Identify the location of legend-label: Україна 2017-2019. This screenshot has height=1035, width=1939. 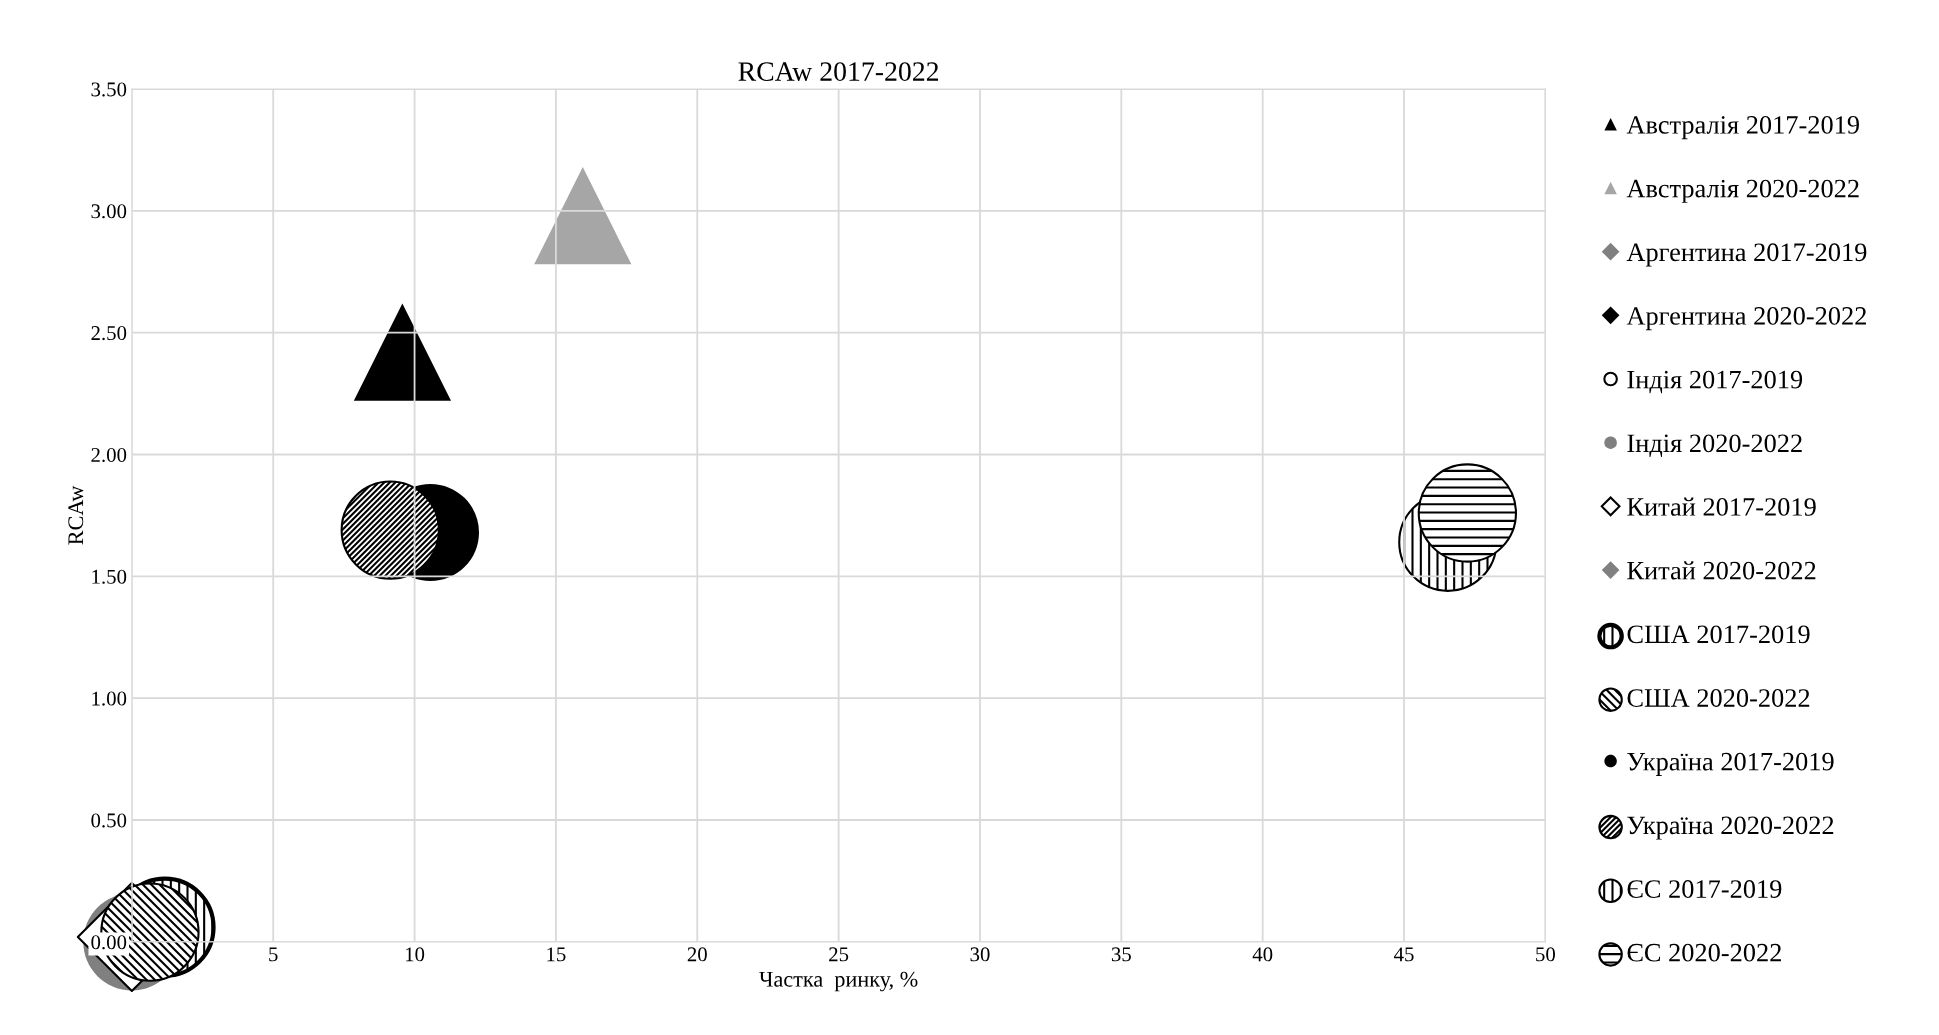
(1730, 764).